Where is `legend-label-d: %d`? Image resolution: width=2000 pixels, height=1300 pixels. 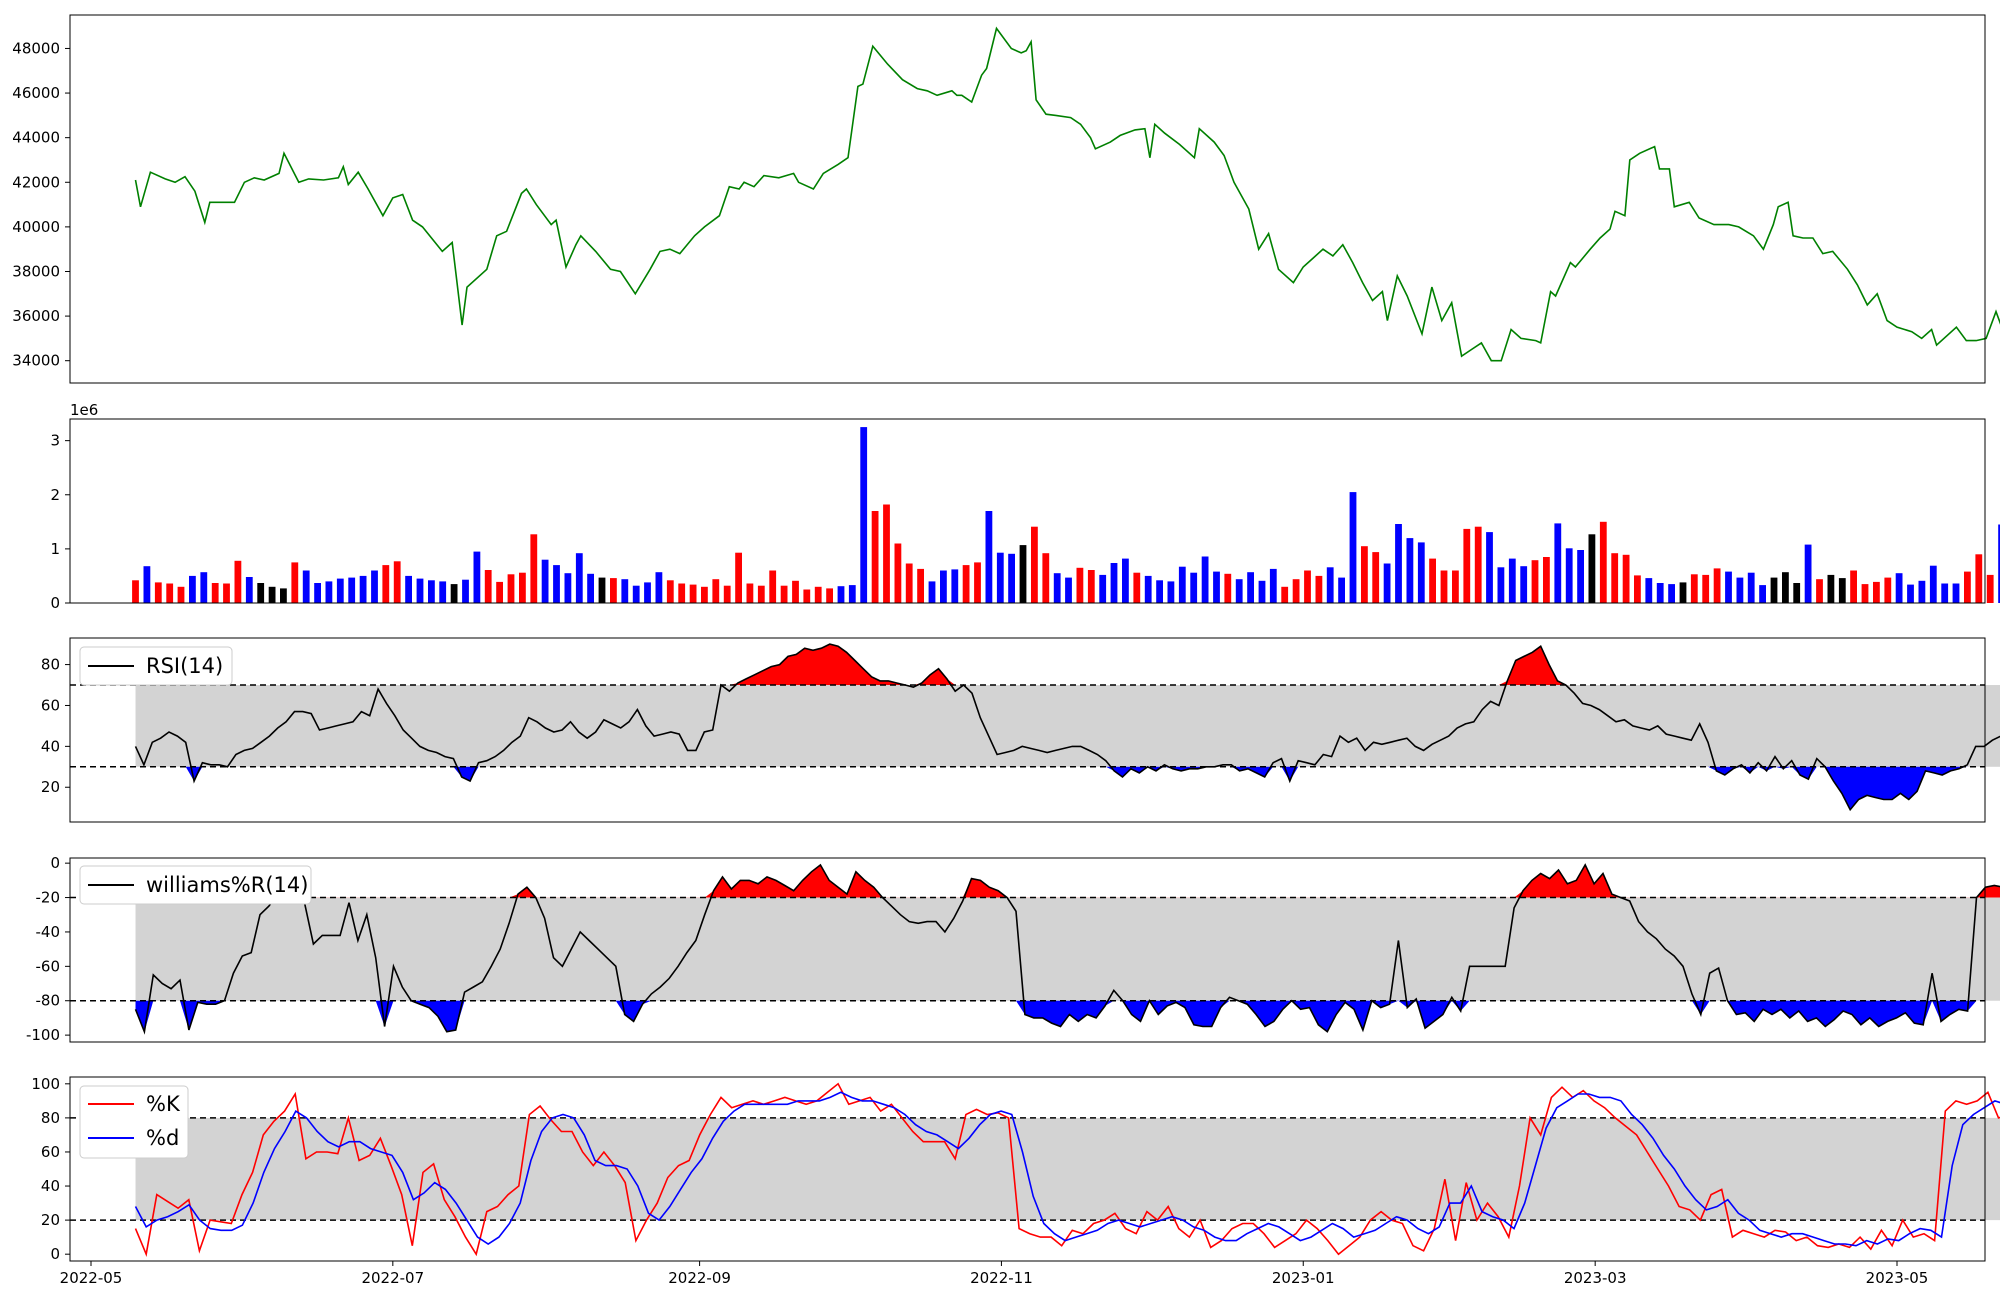 legend-label-d: %d is located at coordinates (162, 1138).